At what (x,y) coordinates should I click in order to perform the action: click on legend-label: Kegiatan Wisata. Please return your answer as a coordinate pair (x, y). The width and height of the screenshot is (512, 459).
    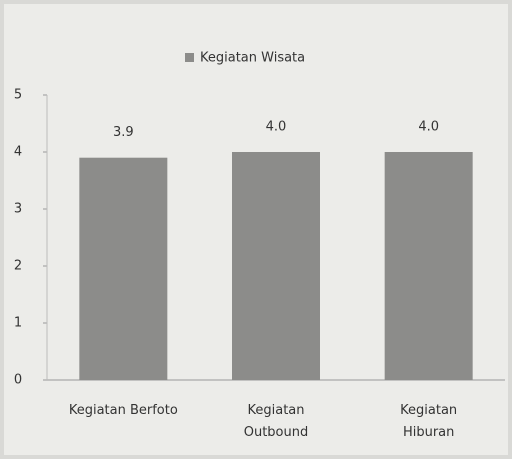
    Looking at the image, I should click on (252, 58).